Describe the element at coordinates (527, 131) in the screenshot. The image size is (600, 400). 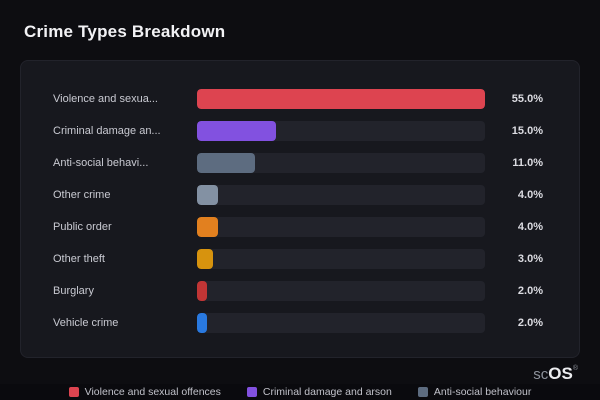
I see `bar-value-label: 15.0%` at that location.